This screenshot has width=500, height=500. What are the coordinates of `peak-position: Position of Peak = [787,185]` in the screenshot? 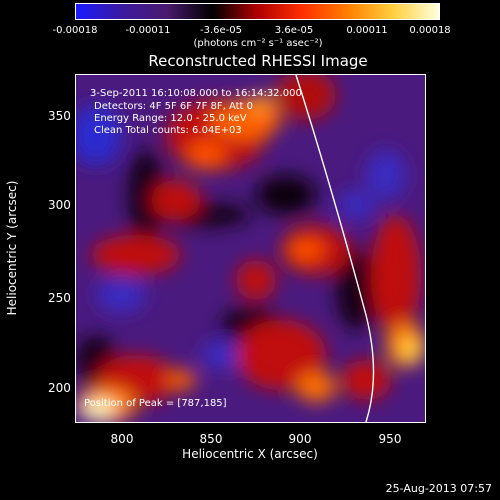 It's located at (155, 403).